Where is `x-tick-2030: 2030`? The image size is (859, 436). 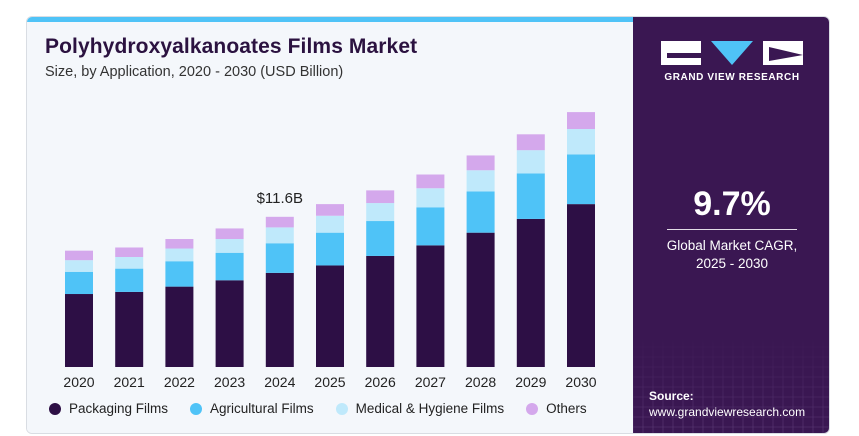 x-tick-2030: 2030 is located at coordinates (580, 382).